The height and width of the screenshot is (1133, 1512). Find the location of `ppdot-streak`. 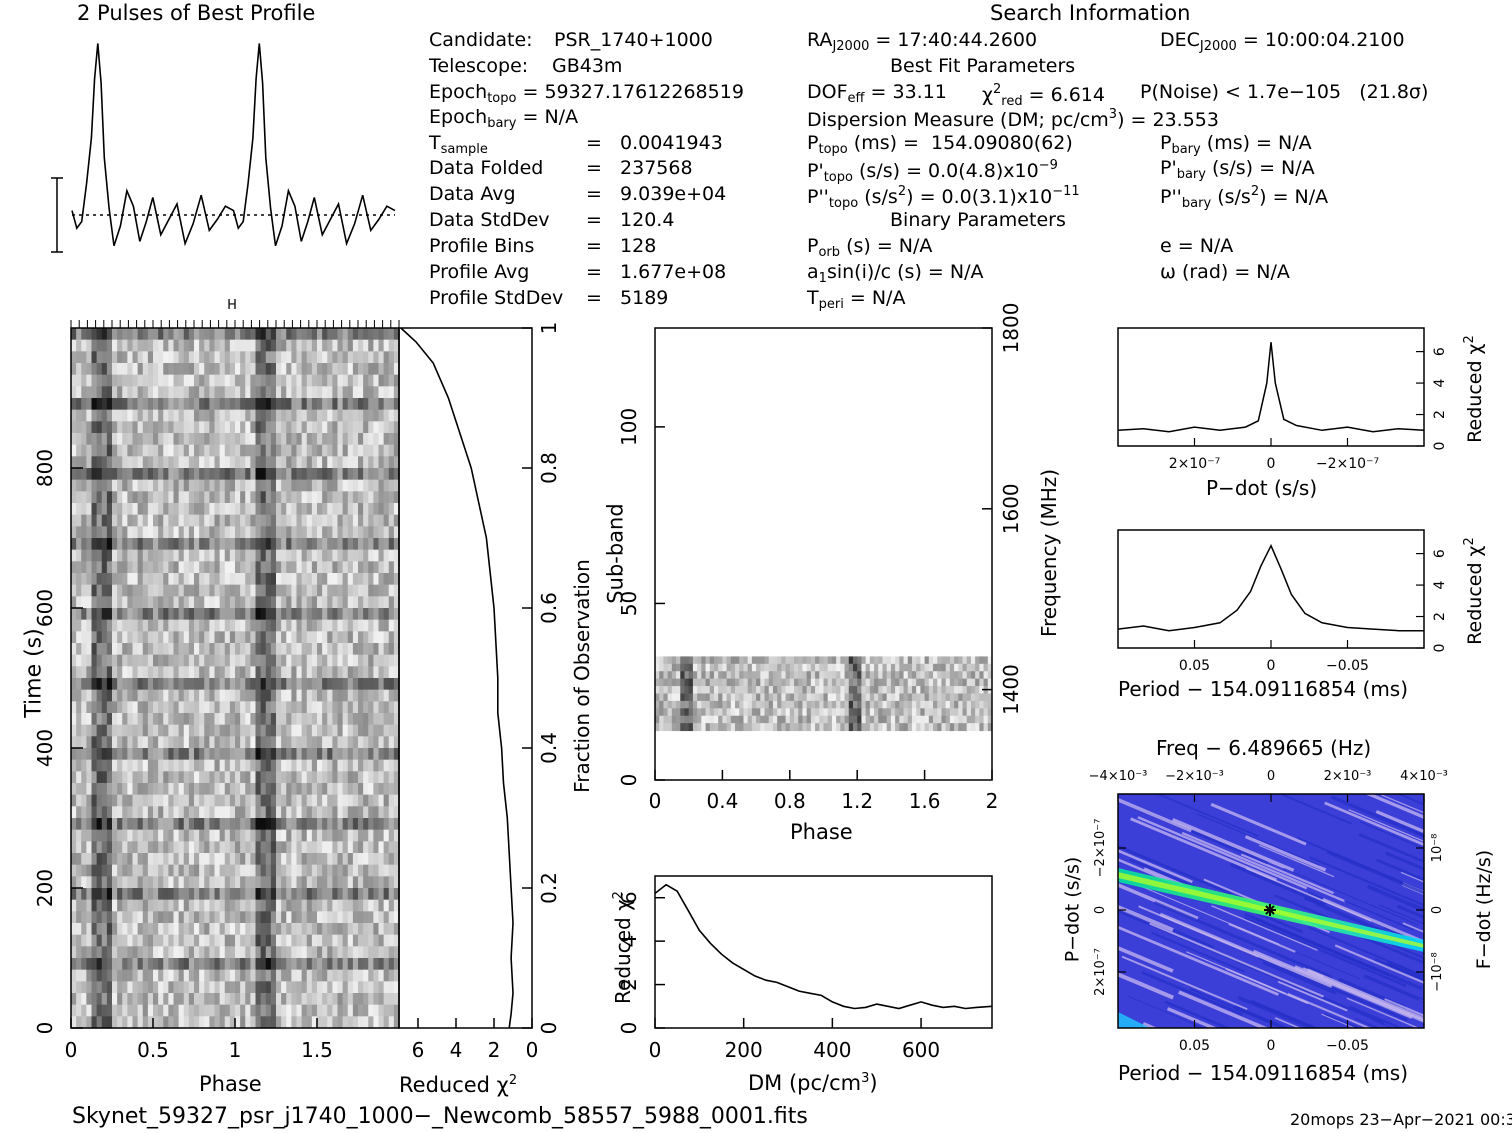

ppdot-streak is located at coordinates (1394, 806).